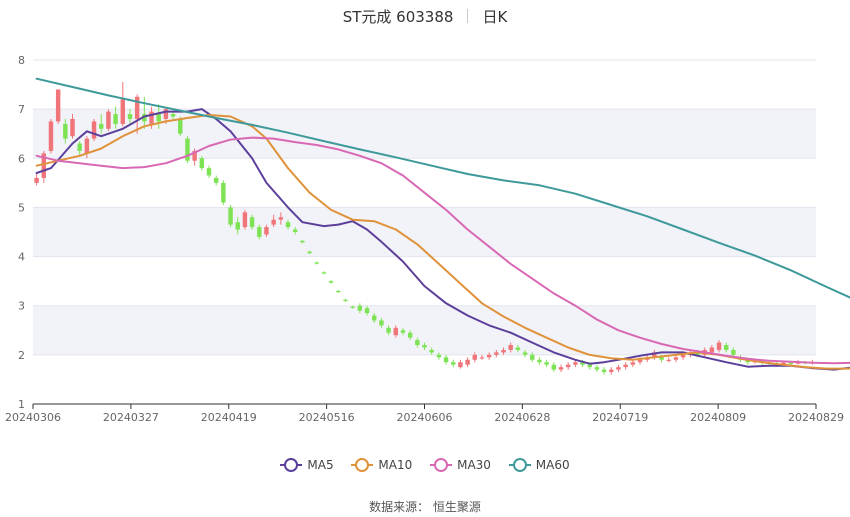 The image size is (850, 517). Describe the element at coordinates (21, 109) in the screenshot. I see `y-tick-label: 7` at that location.